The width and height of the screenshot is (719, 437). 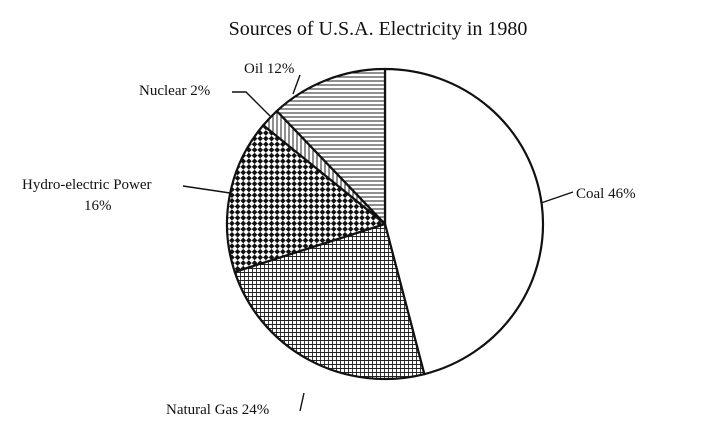 What do you see at coordinates (269, 69) in the screenshot?
I see `label-oil: Oil 12%` at bounding box center [269, 69].